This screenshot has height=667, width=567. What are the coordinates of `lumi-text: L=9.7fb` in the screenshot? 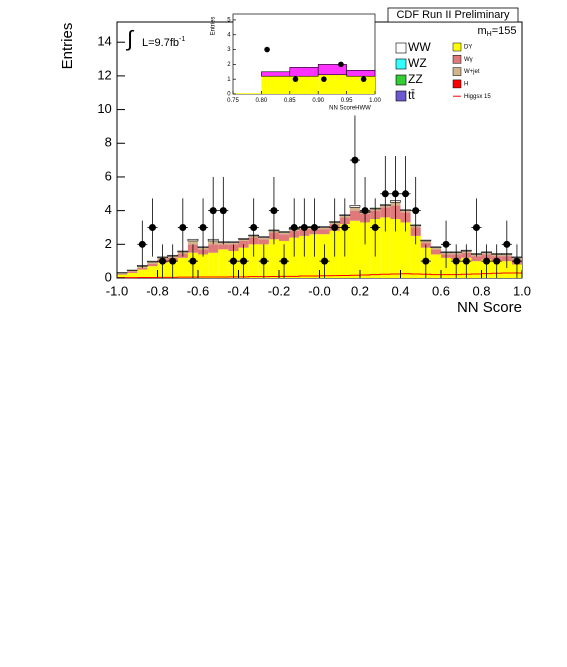 It's located at (160, 43).